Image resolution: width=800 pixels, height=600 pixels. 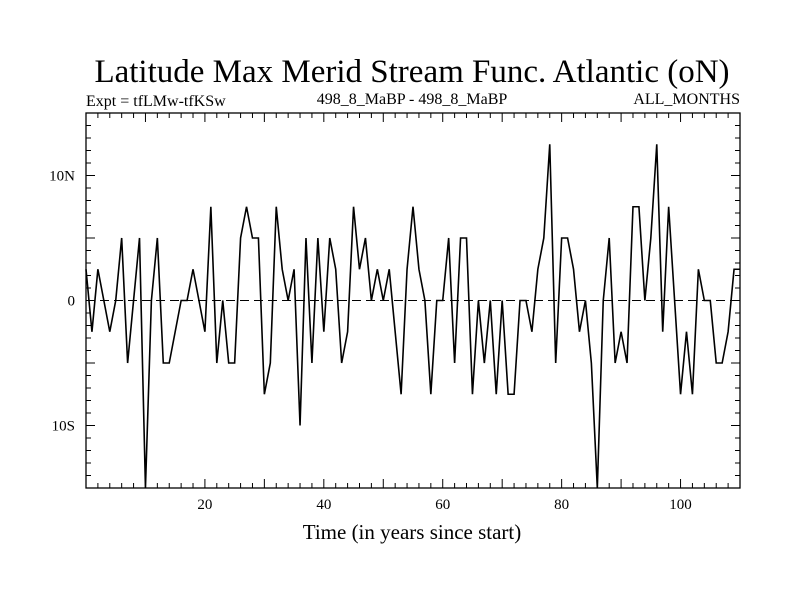 I want to click on experiment-label: Expt = tfLMw-tfKSw, so click(x=156, y=101).